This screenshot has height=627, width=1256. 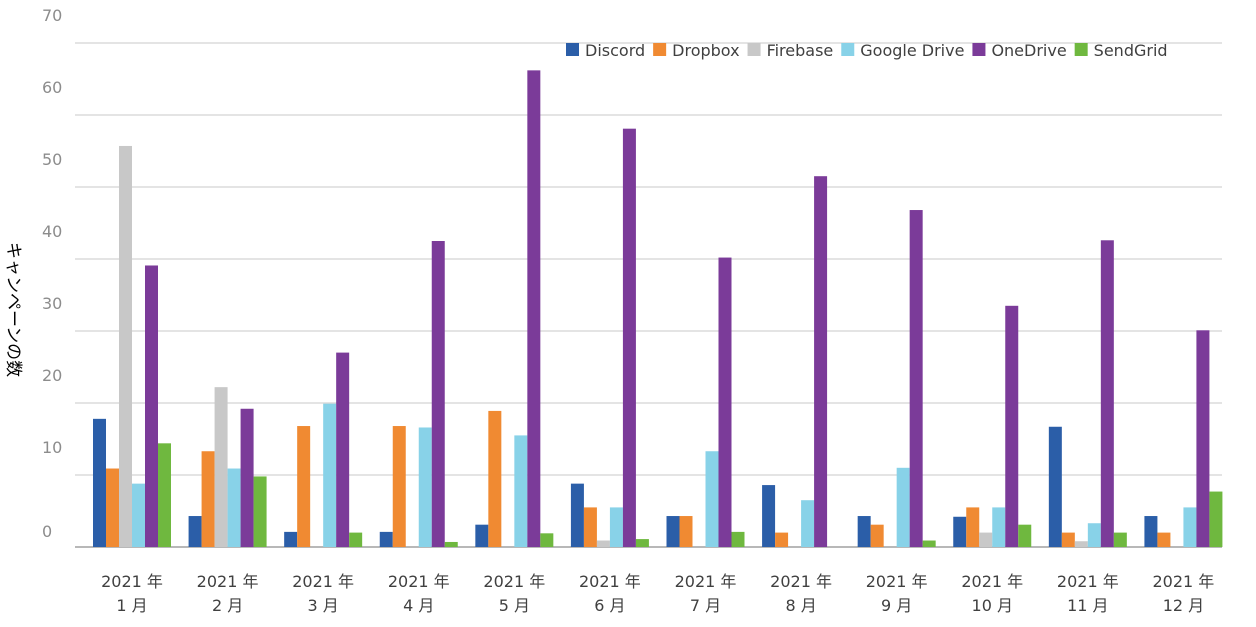 I want to click on x-tick-label-month: 8 月, so click(x=800, y=605).